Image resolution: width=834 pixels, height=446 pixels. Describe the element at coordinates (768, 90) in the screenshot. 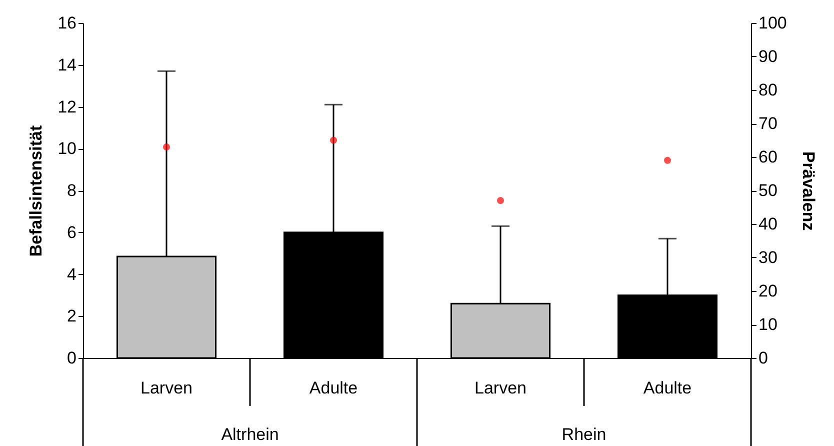

I see `y2-tick-label: 80` at that location.